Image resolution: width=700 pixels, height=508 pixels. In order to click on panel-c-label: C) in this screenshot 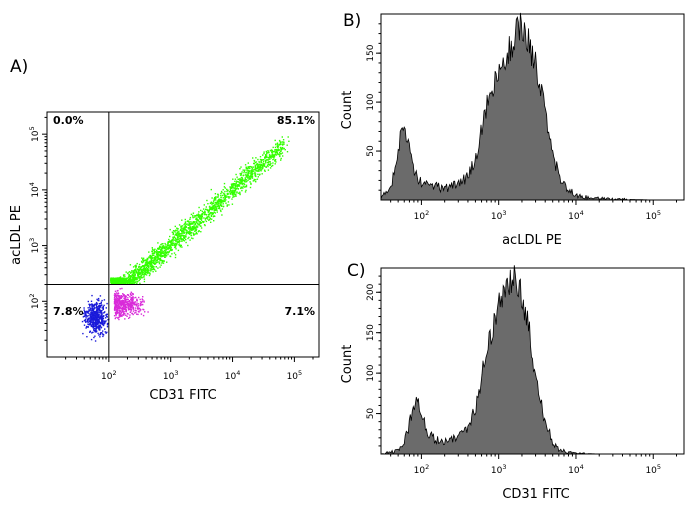, I will do `click(356, 271)`.